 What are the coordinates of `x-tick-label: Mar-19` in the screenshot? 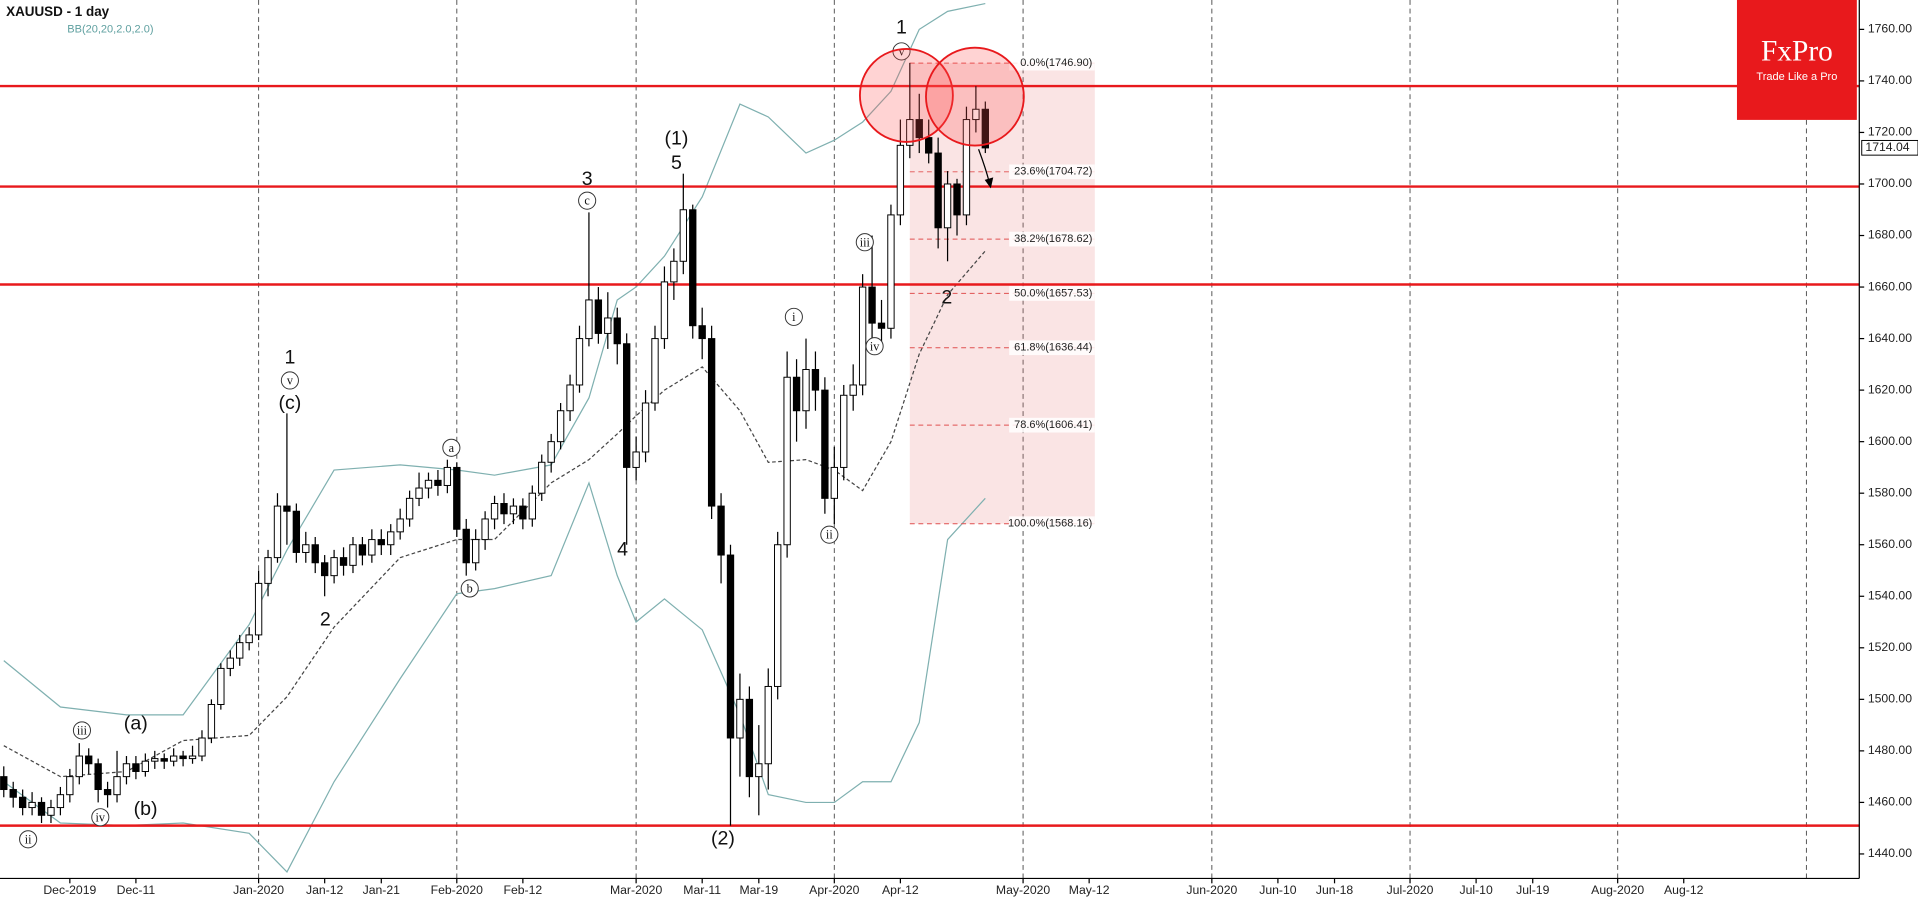 It's located at (758, 890).